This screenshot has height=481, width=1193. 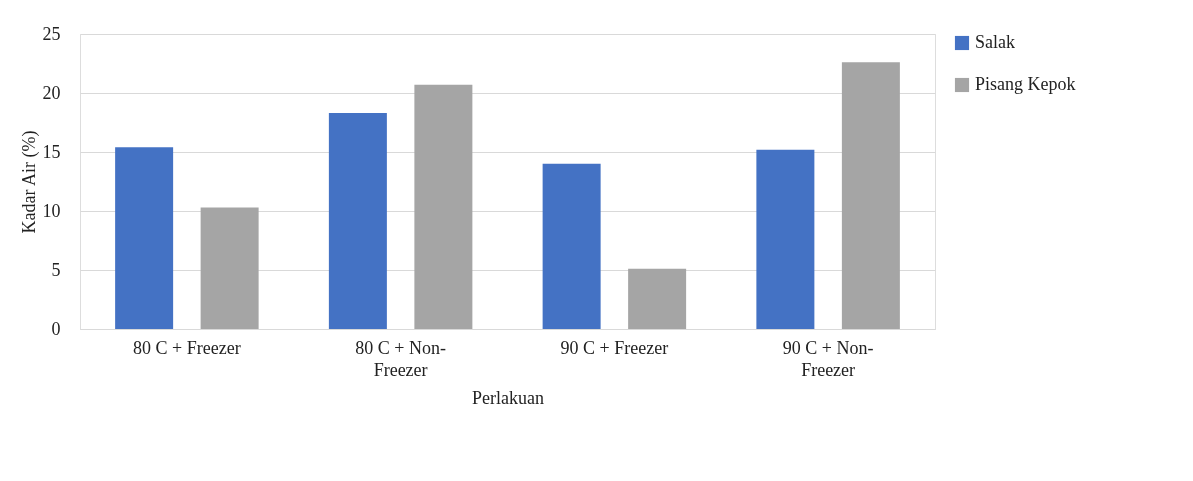 What do you see at coordinates (51, 92) in the screenshot?
I see `y-tick-label: 20` at bounding box center [51, 92].